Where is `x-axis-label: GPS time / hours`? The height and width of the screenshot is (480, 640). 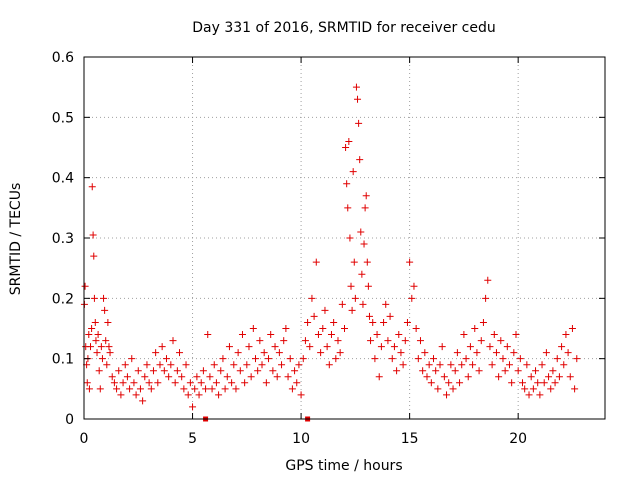
x-axis-label: GPS time / hours is located at coordinates (343, 466).